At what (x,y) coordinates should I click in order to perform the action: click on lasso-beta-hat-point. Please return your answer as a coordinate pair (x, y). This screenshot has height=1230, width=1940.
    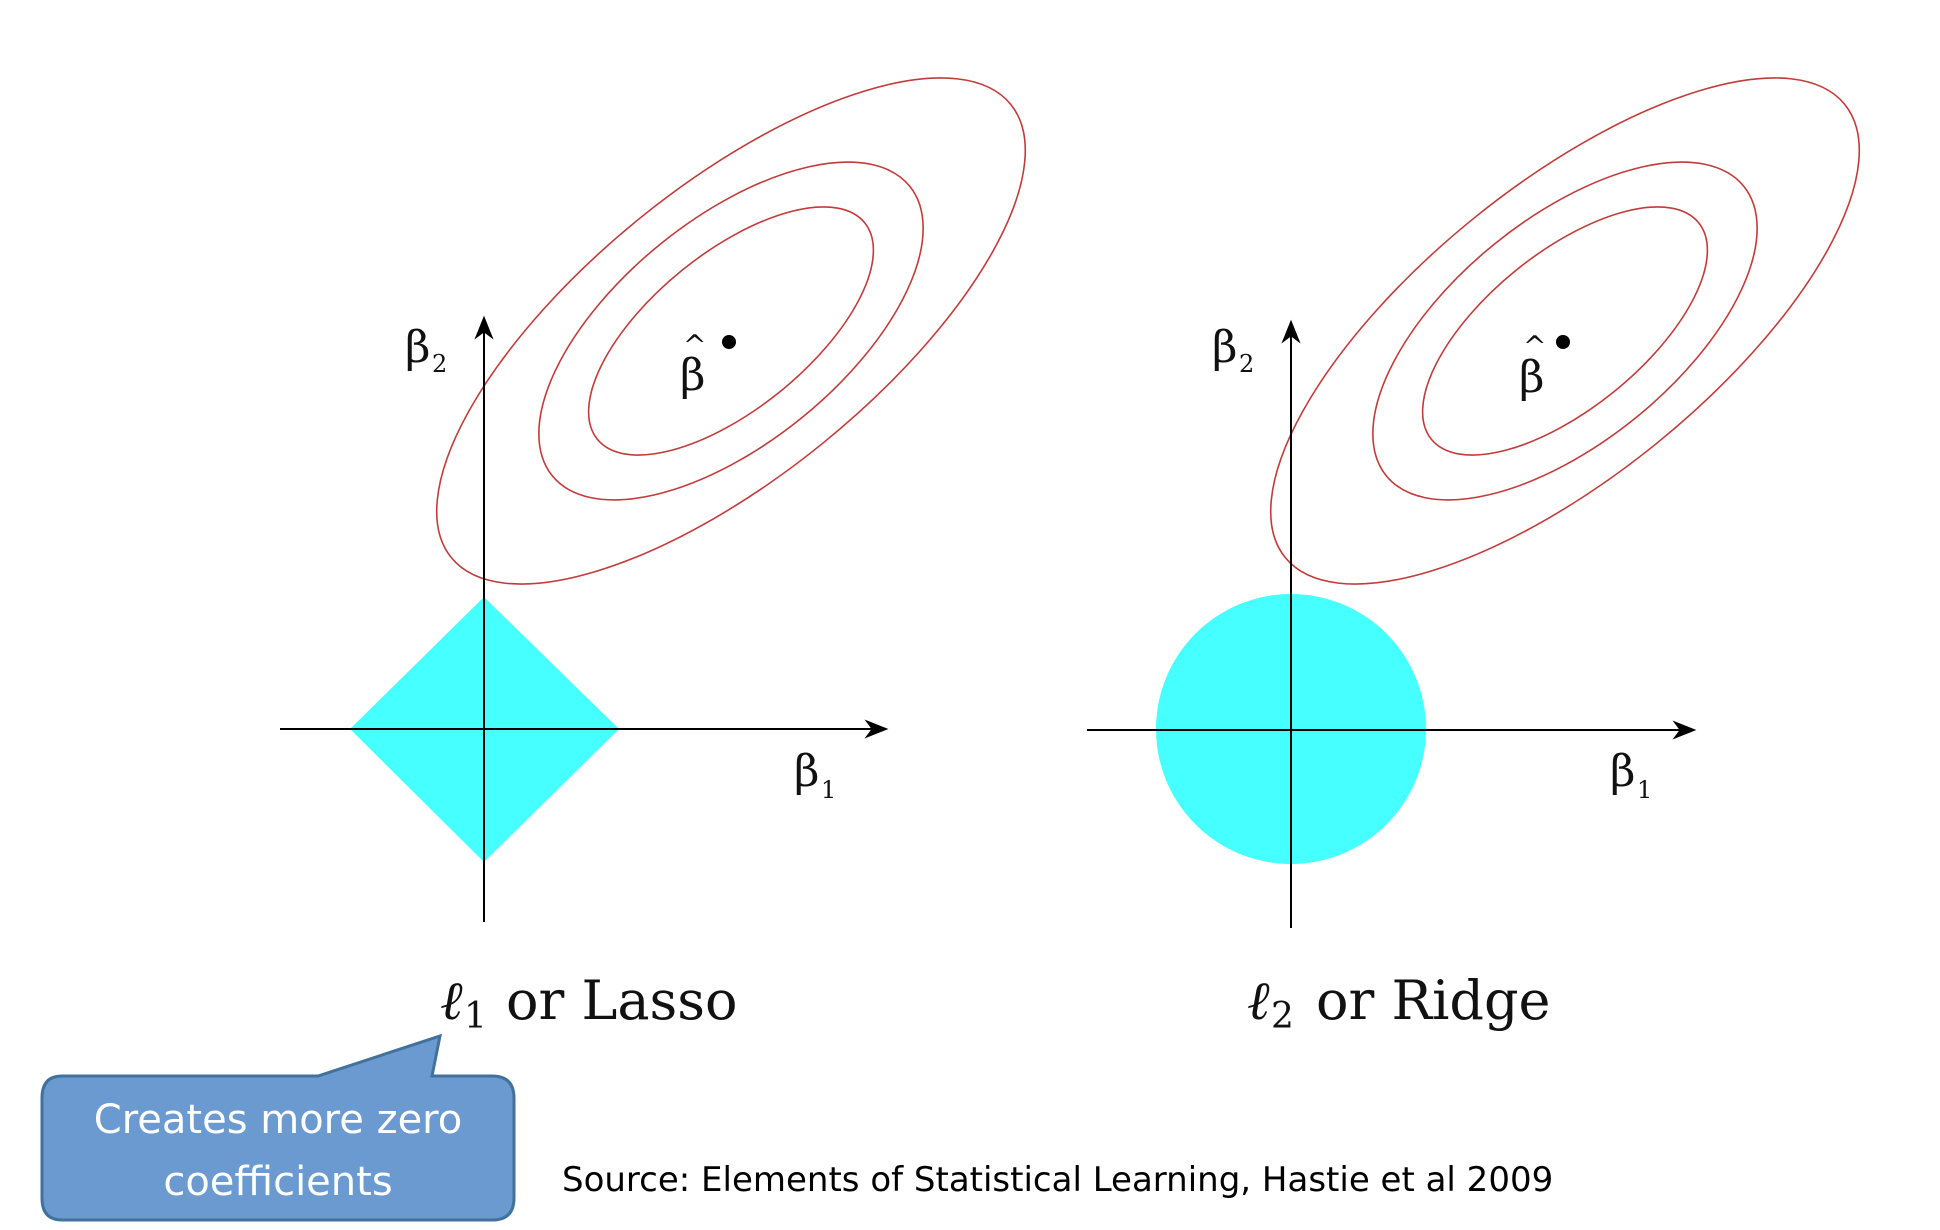
    Looking at the image, I should click on (729, 342).